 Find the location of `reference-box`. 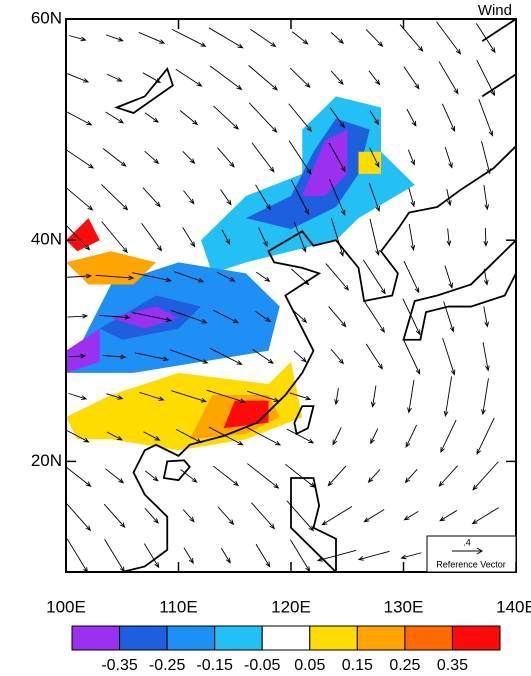

reference-box is located at coordinates (471, 554).